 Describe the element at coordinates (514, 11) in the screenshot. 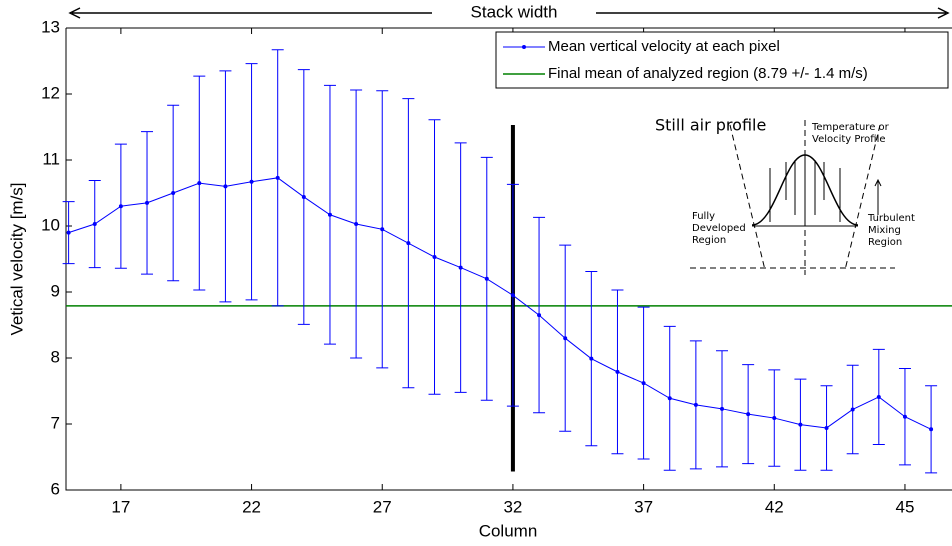

I see `annotation: Stack width` at that location.